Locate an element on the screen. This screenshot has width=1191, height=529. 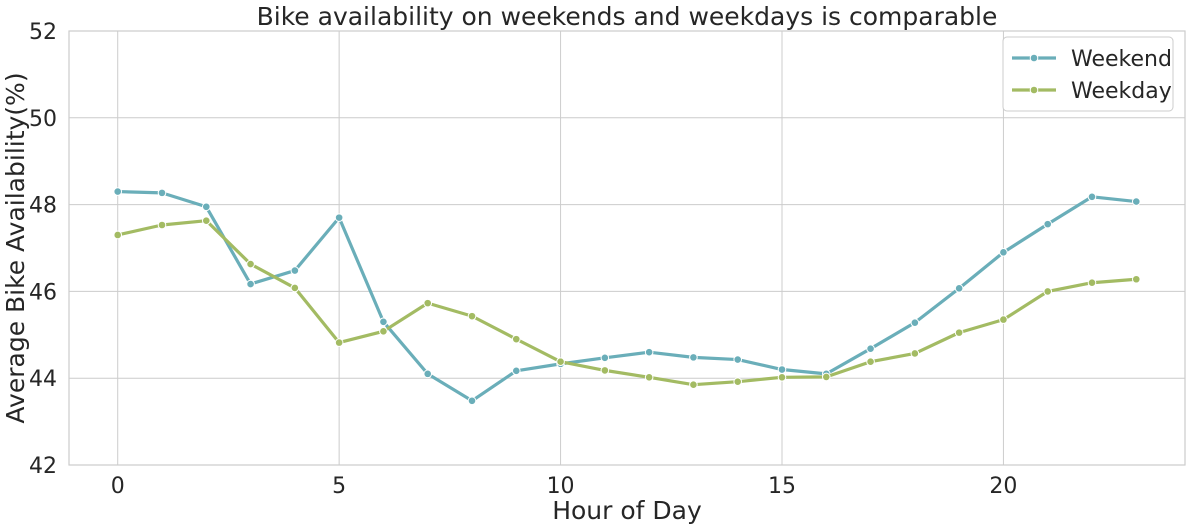
legend-weekend-label: Weekend is located at coordinates (1121, 59).